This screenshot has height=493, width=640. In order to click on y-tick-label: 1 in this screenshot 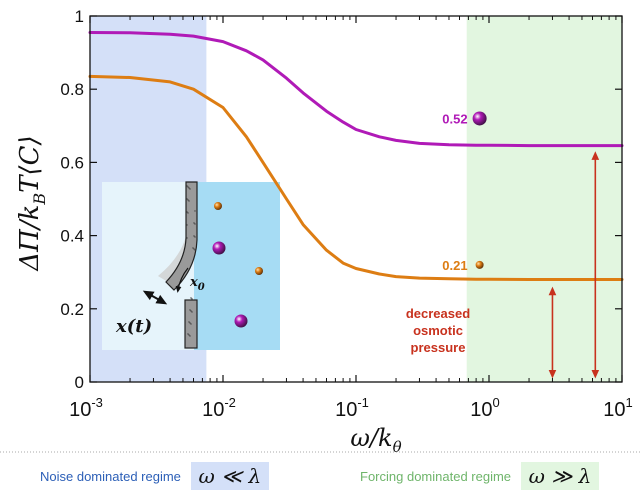, I will do `click(79, 16)`.